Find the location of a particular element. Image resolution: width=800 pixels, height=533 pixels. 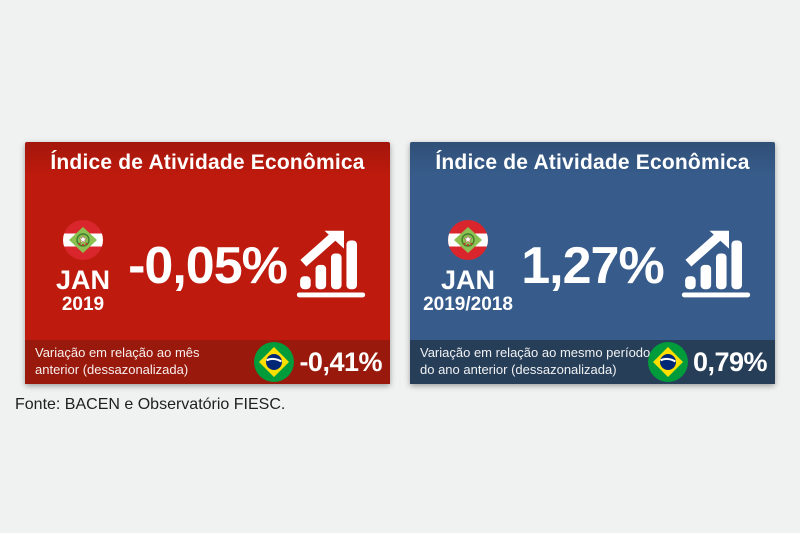

period-detail: 2019/2018 is located at coordinates (468, 305).